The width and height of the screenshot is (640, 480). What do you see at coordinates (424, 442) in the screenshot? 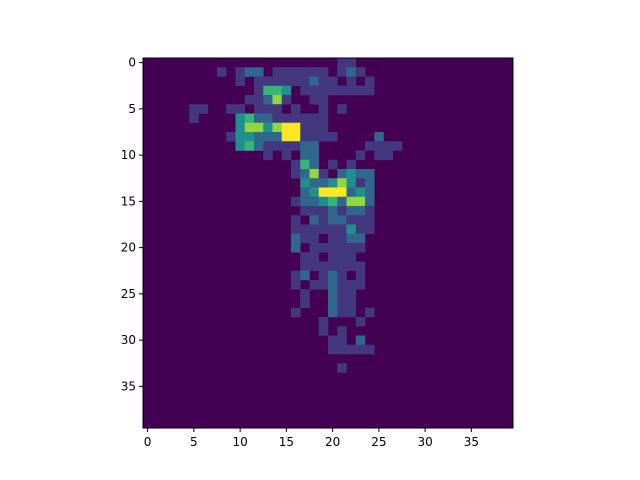
I see `x-tick-label: 30` at bounding box center [424, 442].